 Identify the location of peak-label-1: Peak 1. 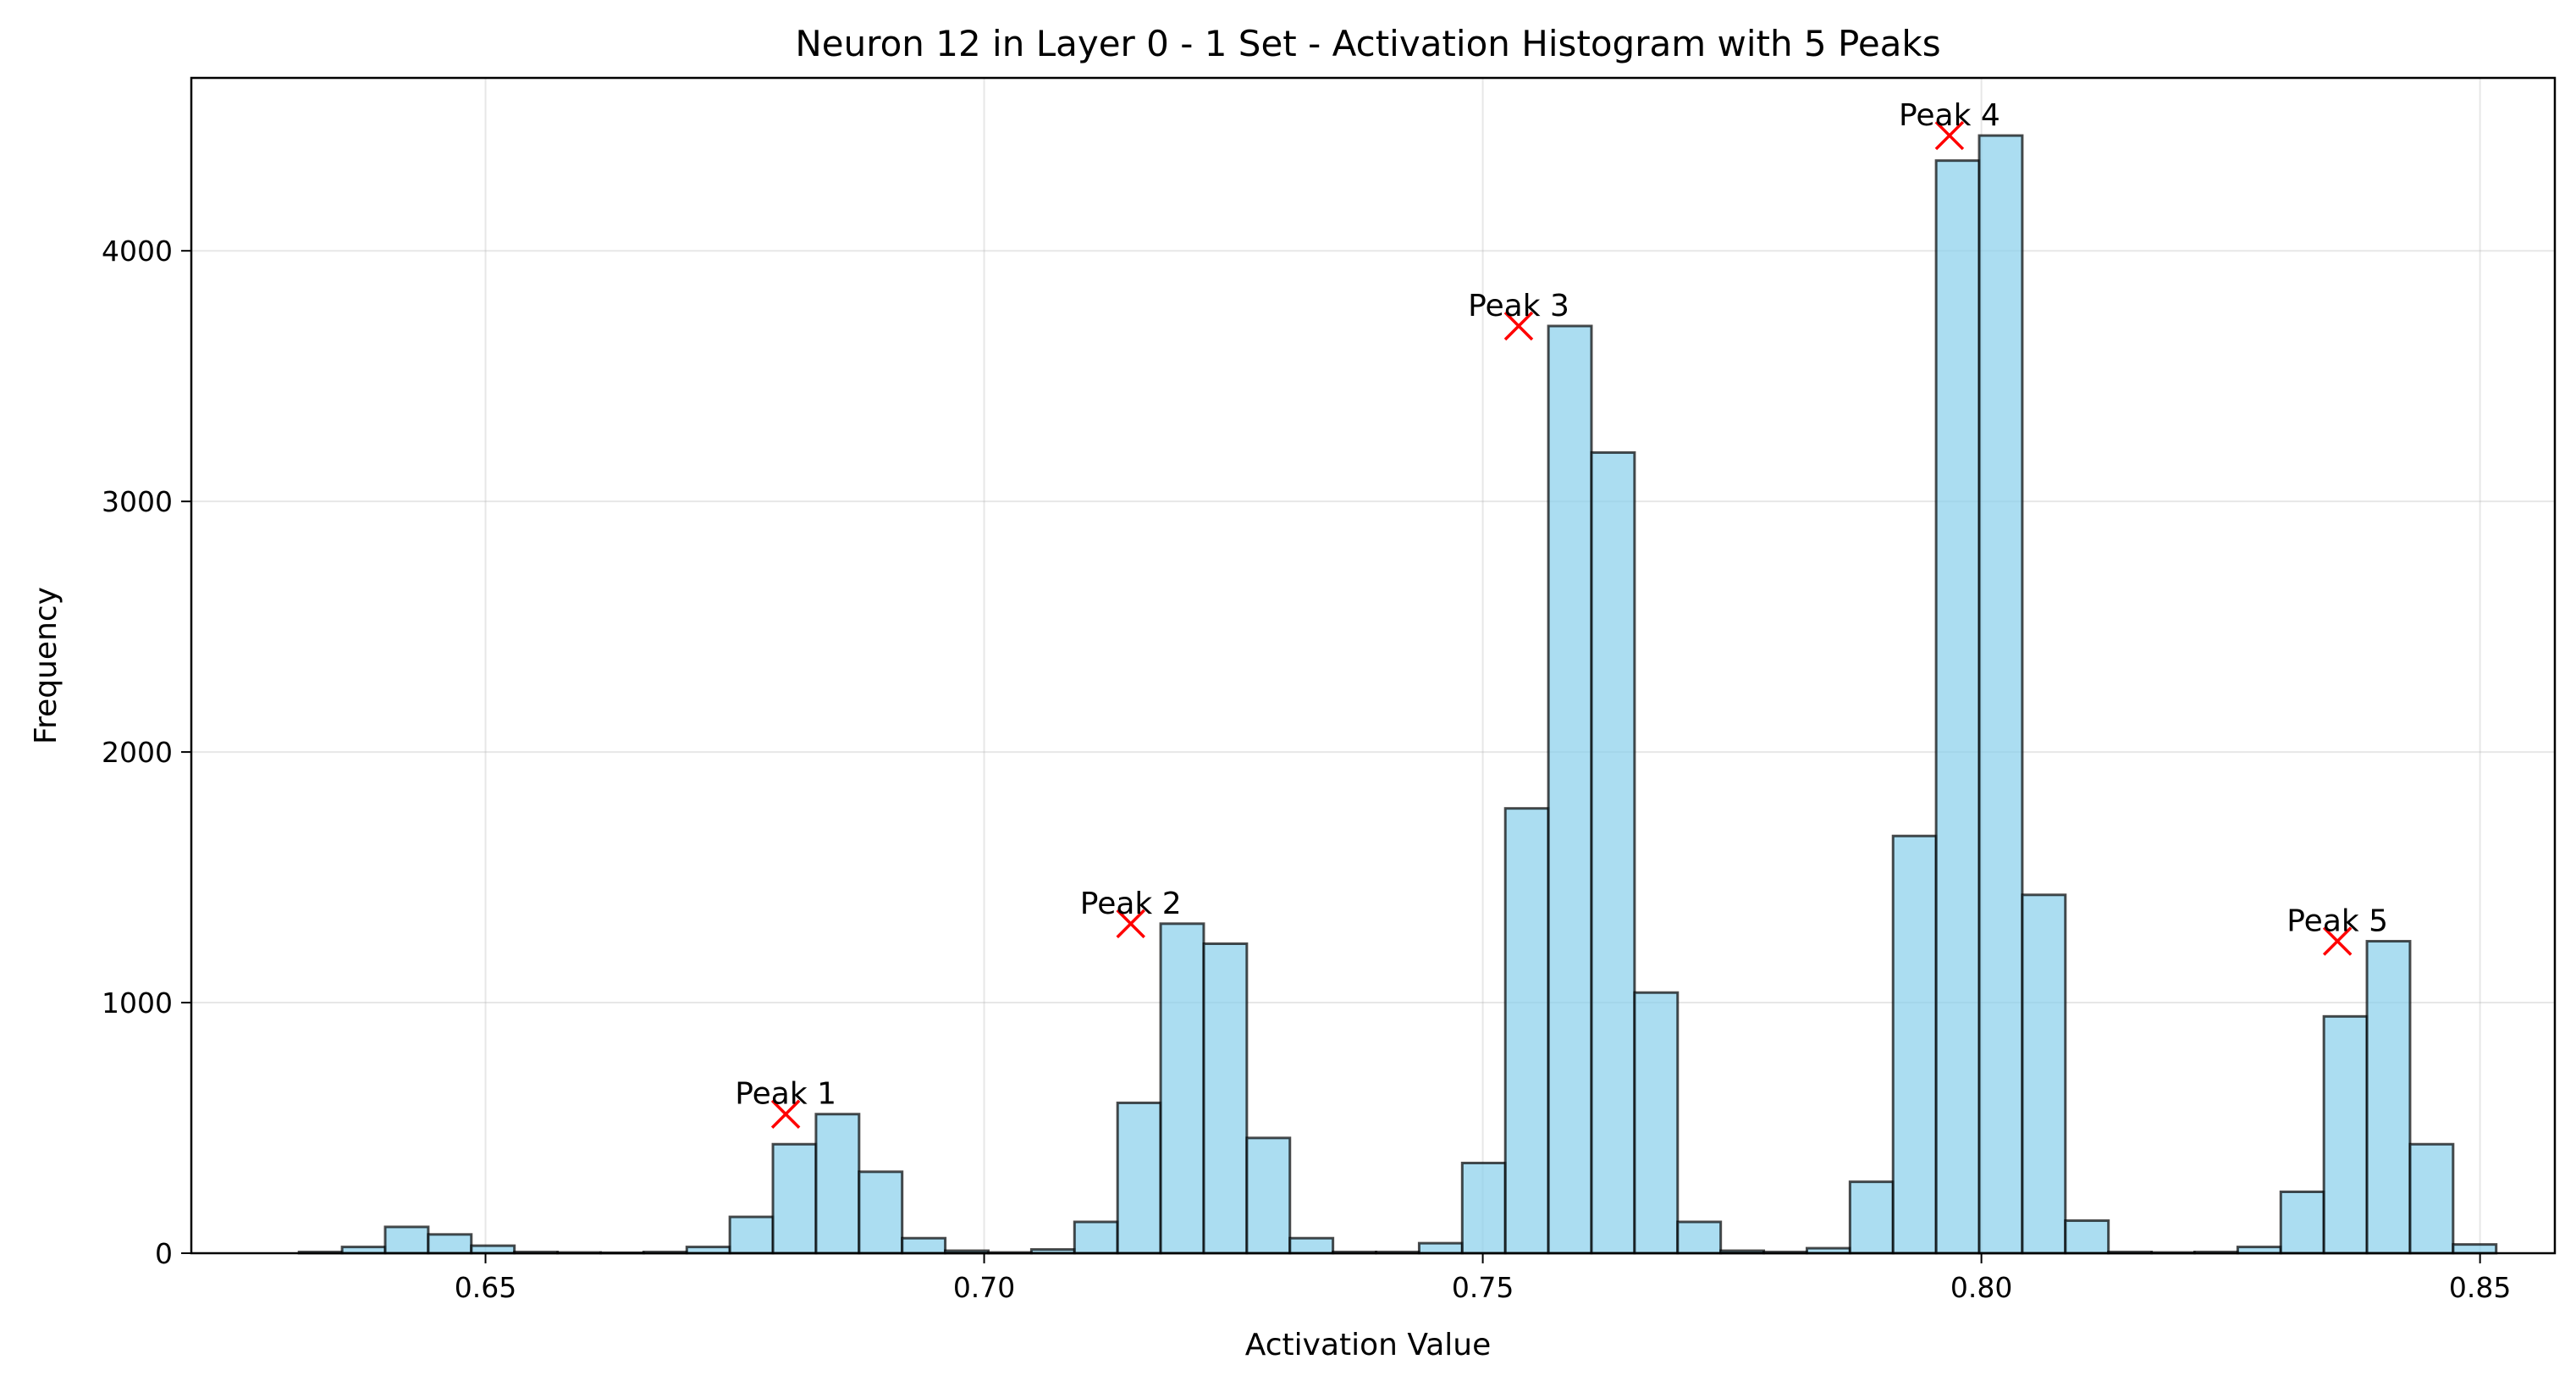
(786, 1095).